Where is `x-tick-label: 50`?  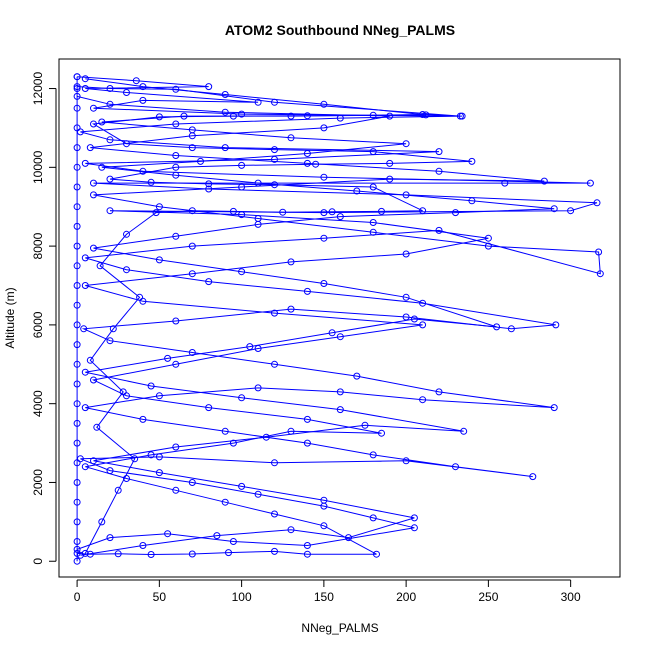 x-tick-label: 50 is located at coordinates (160, 597).